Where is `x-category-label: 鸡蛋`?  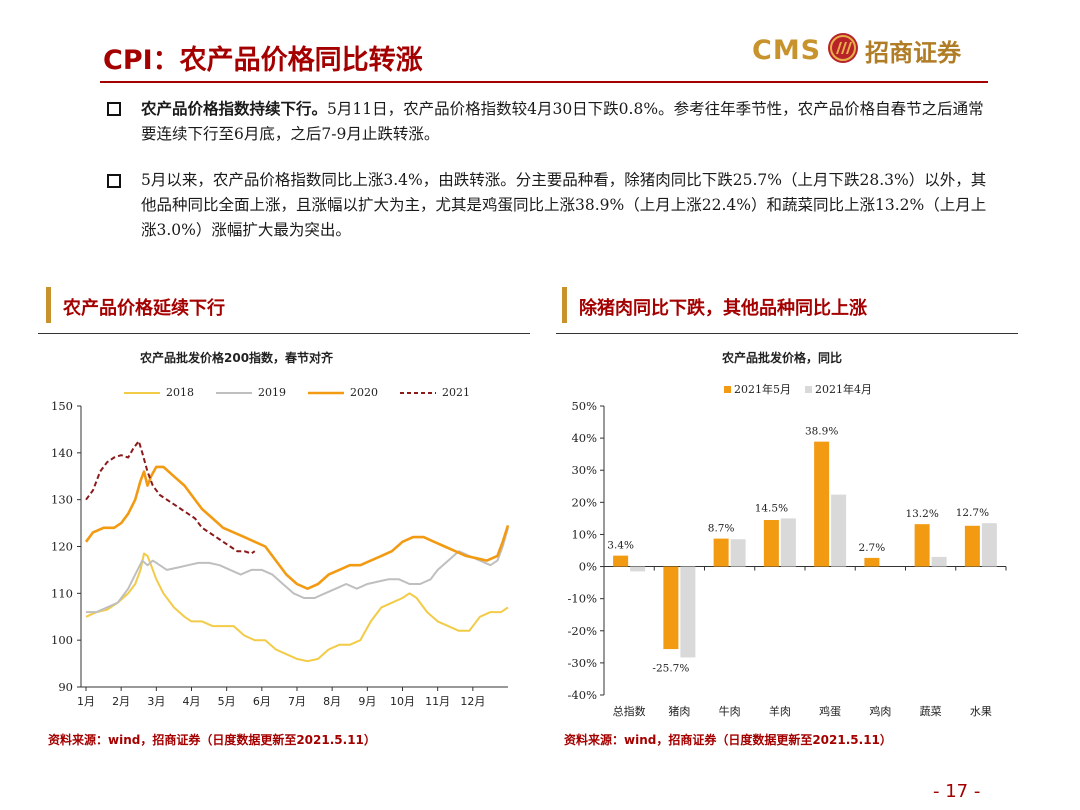
x-category-label: 鸡蛋 is located at coordinates (830, 711).